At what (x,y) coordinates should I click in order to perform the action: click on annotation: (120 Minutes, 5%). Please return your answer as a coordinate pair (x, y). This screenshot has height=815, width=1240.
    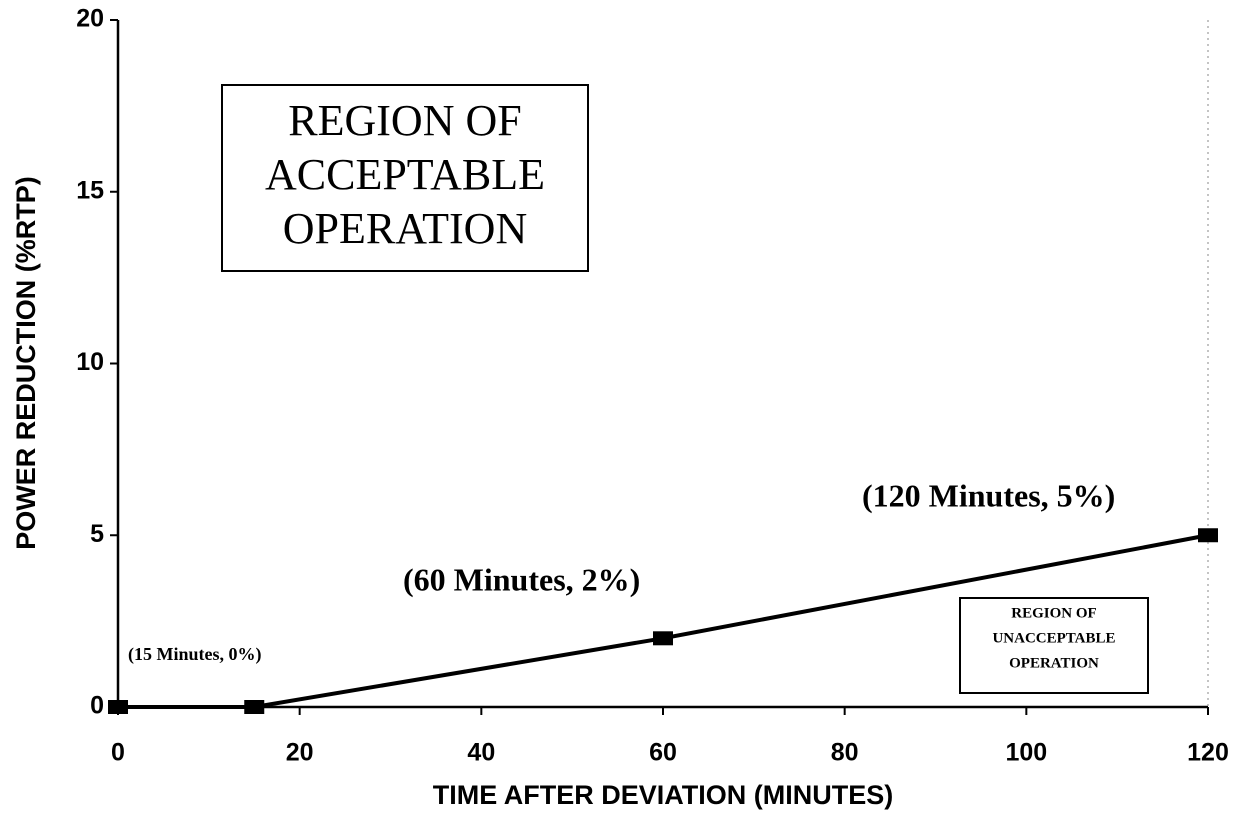
    Looking at the image, I should click on (988, 495).